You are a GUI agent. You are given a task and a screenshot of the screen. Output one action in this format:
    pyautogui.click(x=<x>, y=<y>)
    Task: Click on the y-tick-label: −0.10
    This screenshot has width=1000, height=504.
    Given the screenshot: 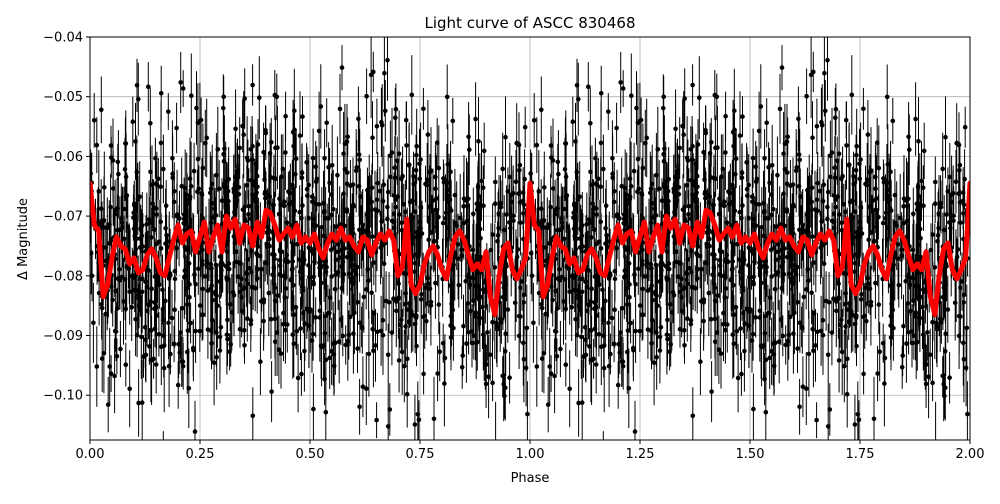 What is the action you would take?
    pyautogui.click(x=63, y=396)
    